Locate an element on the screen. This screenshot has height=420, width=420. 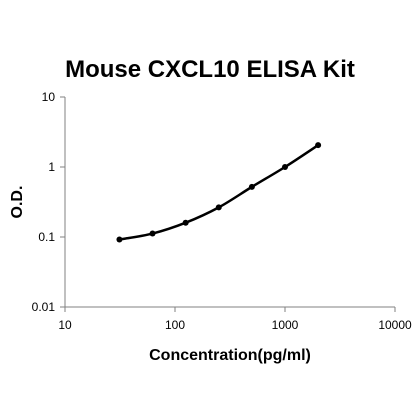
y-tick-labels: 0.01 0.1 1 10 is located at coordinates (44, 202).